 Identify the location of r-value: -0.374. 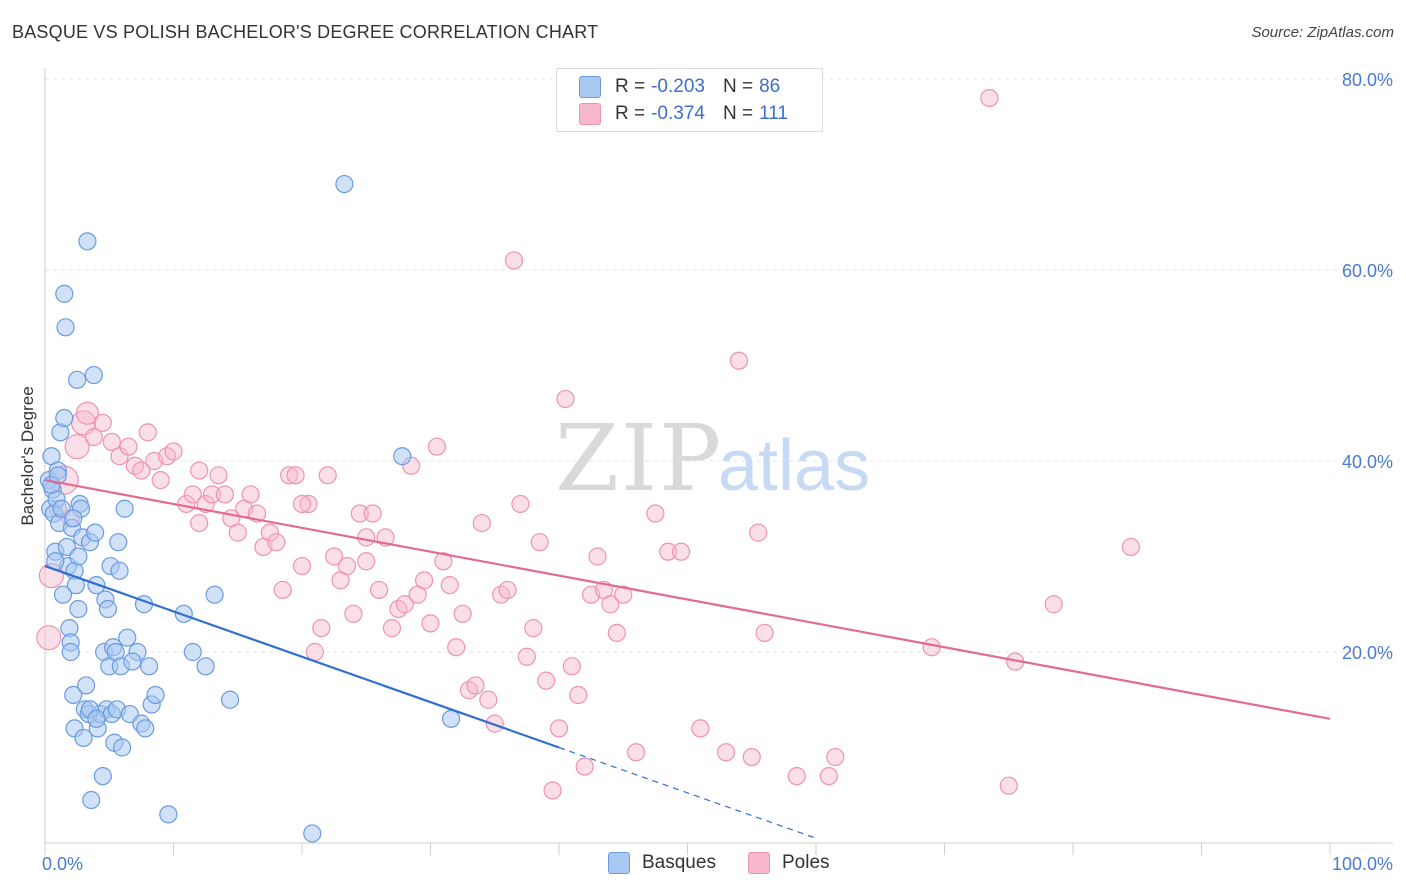
(678, 113).